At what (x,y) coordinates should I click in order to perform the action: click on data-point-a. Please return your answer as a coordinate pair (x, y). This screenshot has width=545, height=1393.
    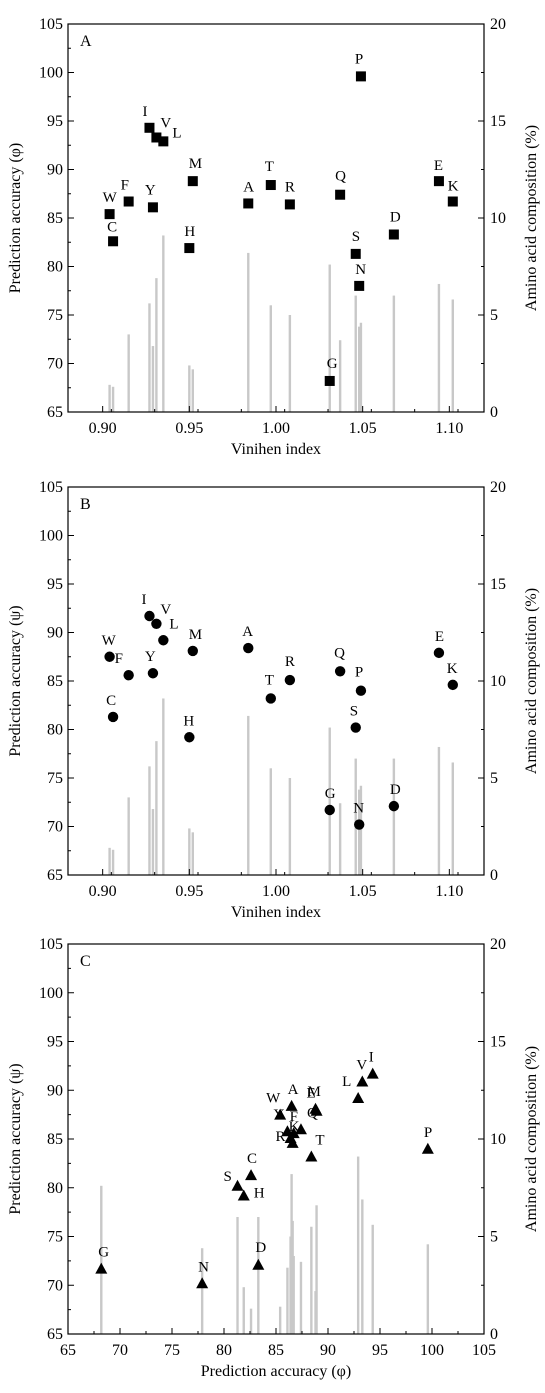
    Looking at the image, I should click on (248, 203).